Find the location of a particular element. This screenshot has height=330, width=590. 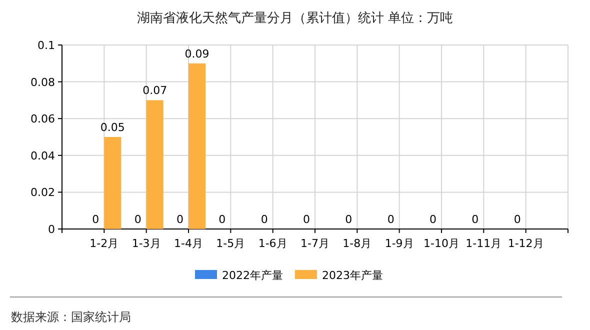

y-tick-label: 0 is located at coordinates (51, 229).